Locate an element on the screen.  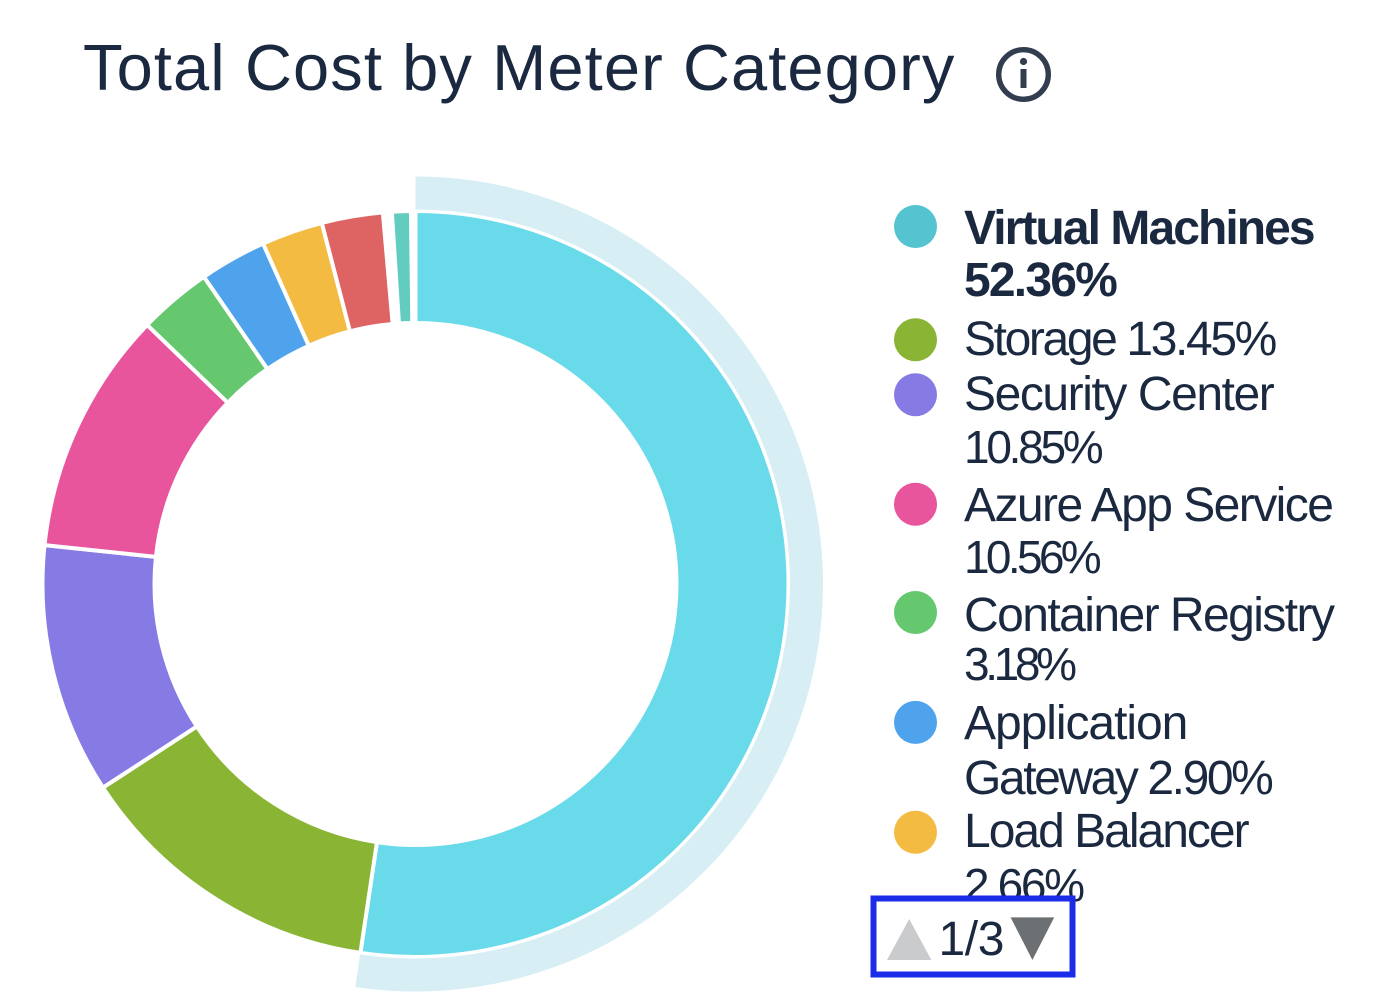
svg-text: Total Cost by Meter Category is located at coordinates (519, 67).